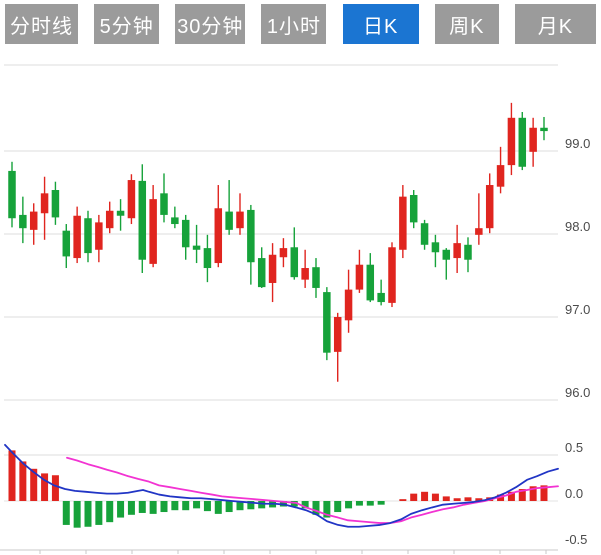 This screenshot has height=555, width=601. Describe the element at coordinates (577, 392) in the screenshot. I see `axis-label: 96.0` at that location.